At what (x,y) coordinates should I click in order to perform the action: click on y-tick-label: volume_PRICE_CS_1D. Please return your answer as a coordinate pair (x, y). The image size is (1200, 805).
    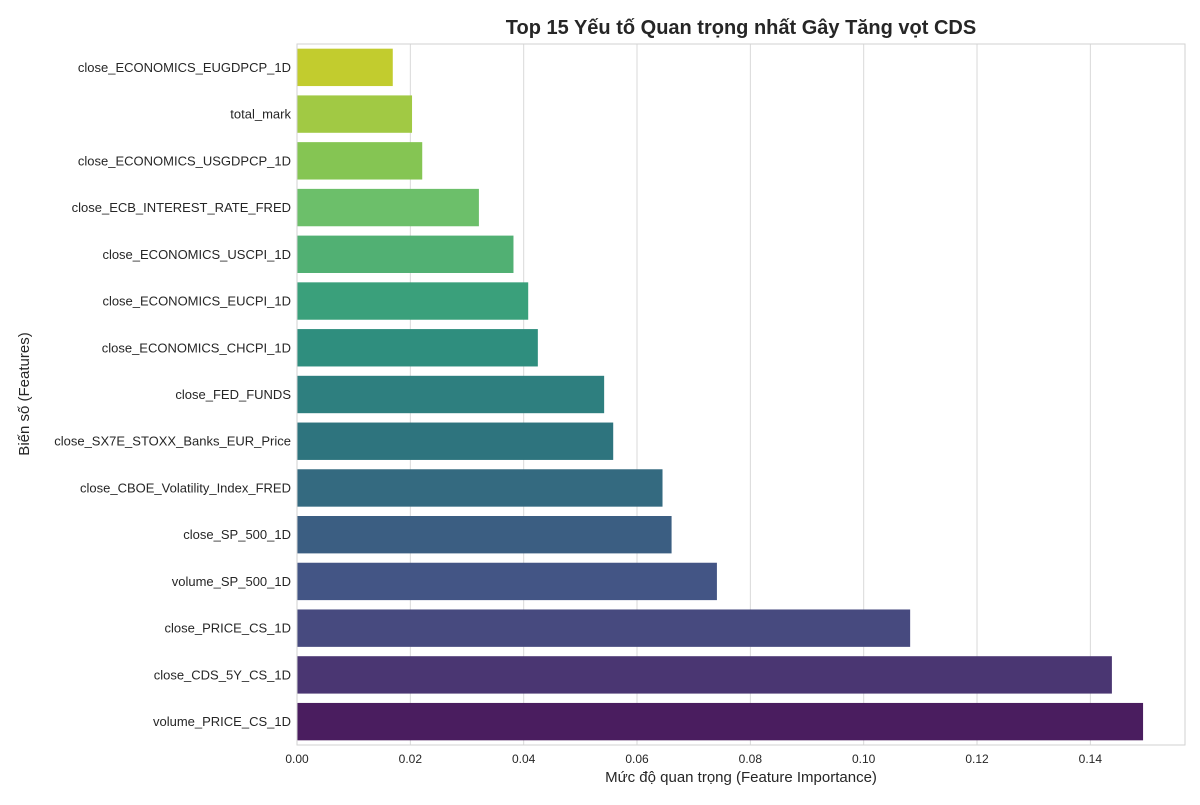
    Looking at the image, I should click on (222, 721).